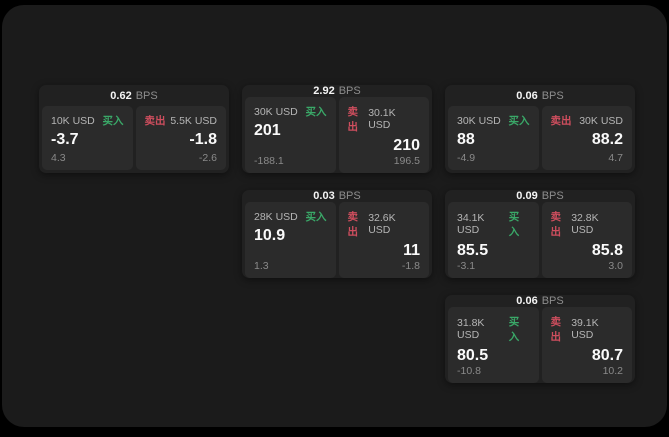 The image size is (669, 437). What do you see at coordinates (58, 158) in the screenshot?
I see `quote-delta: 4.3` at bounding box center [58, 158].